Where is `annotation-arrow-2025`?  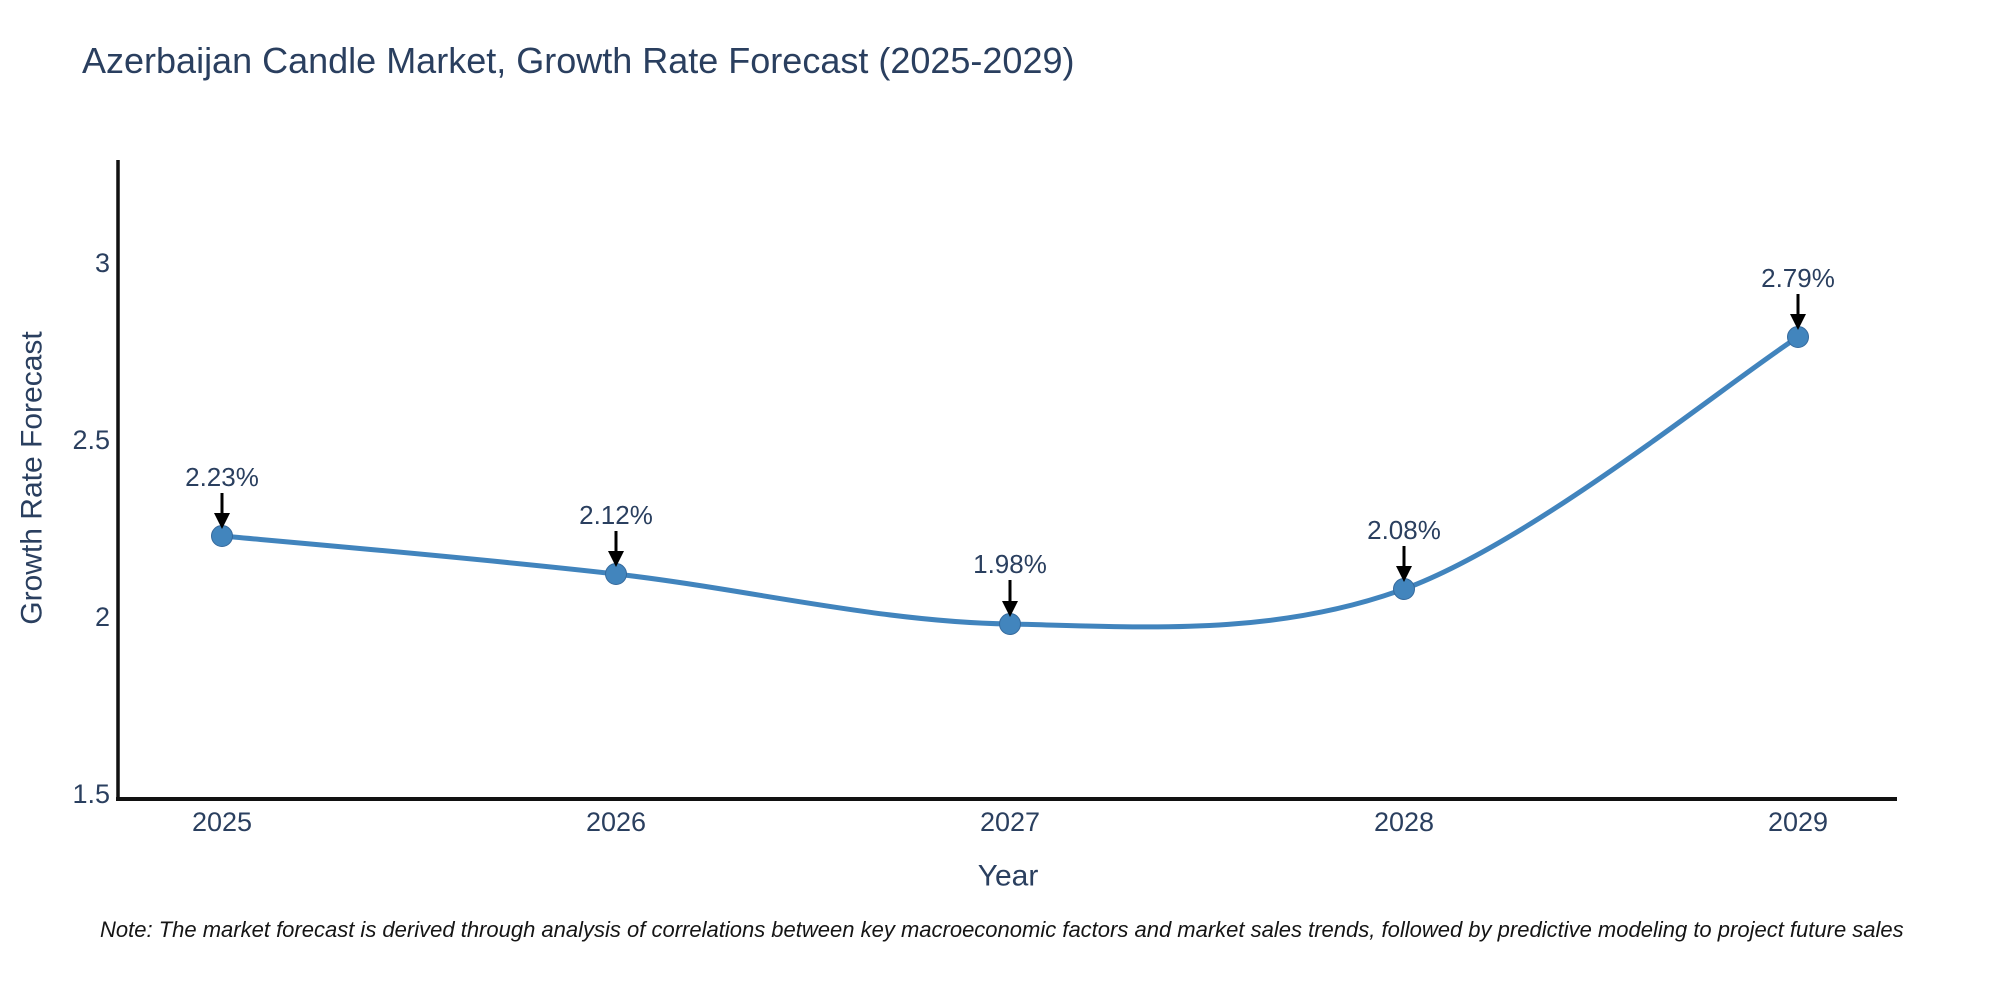 annotation-arrow-2025 is located at coordinates (222, 511).